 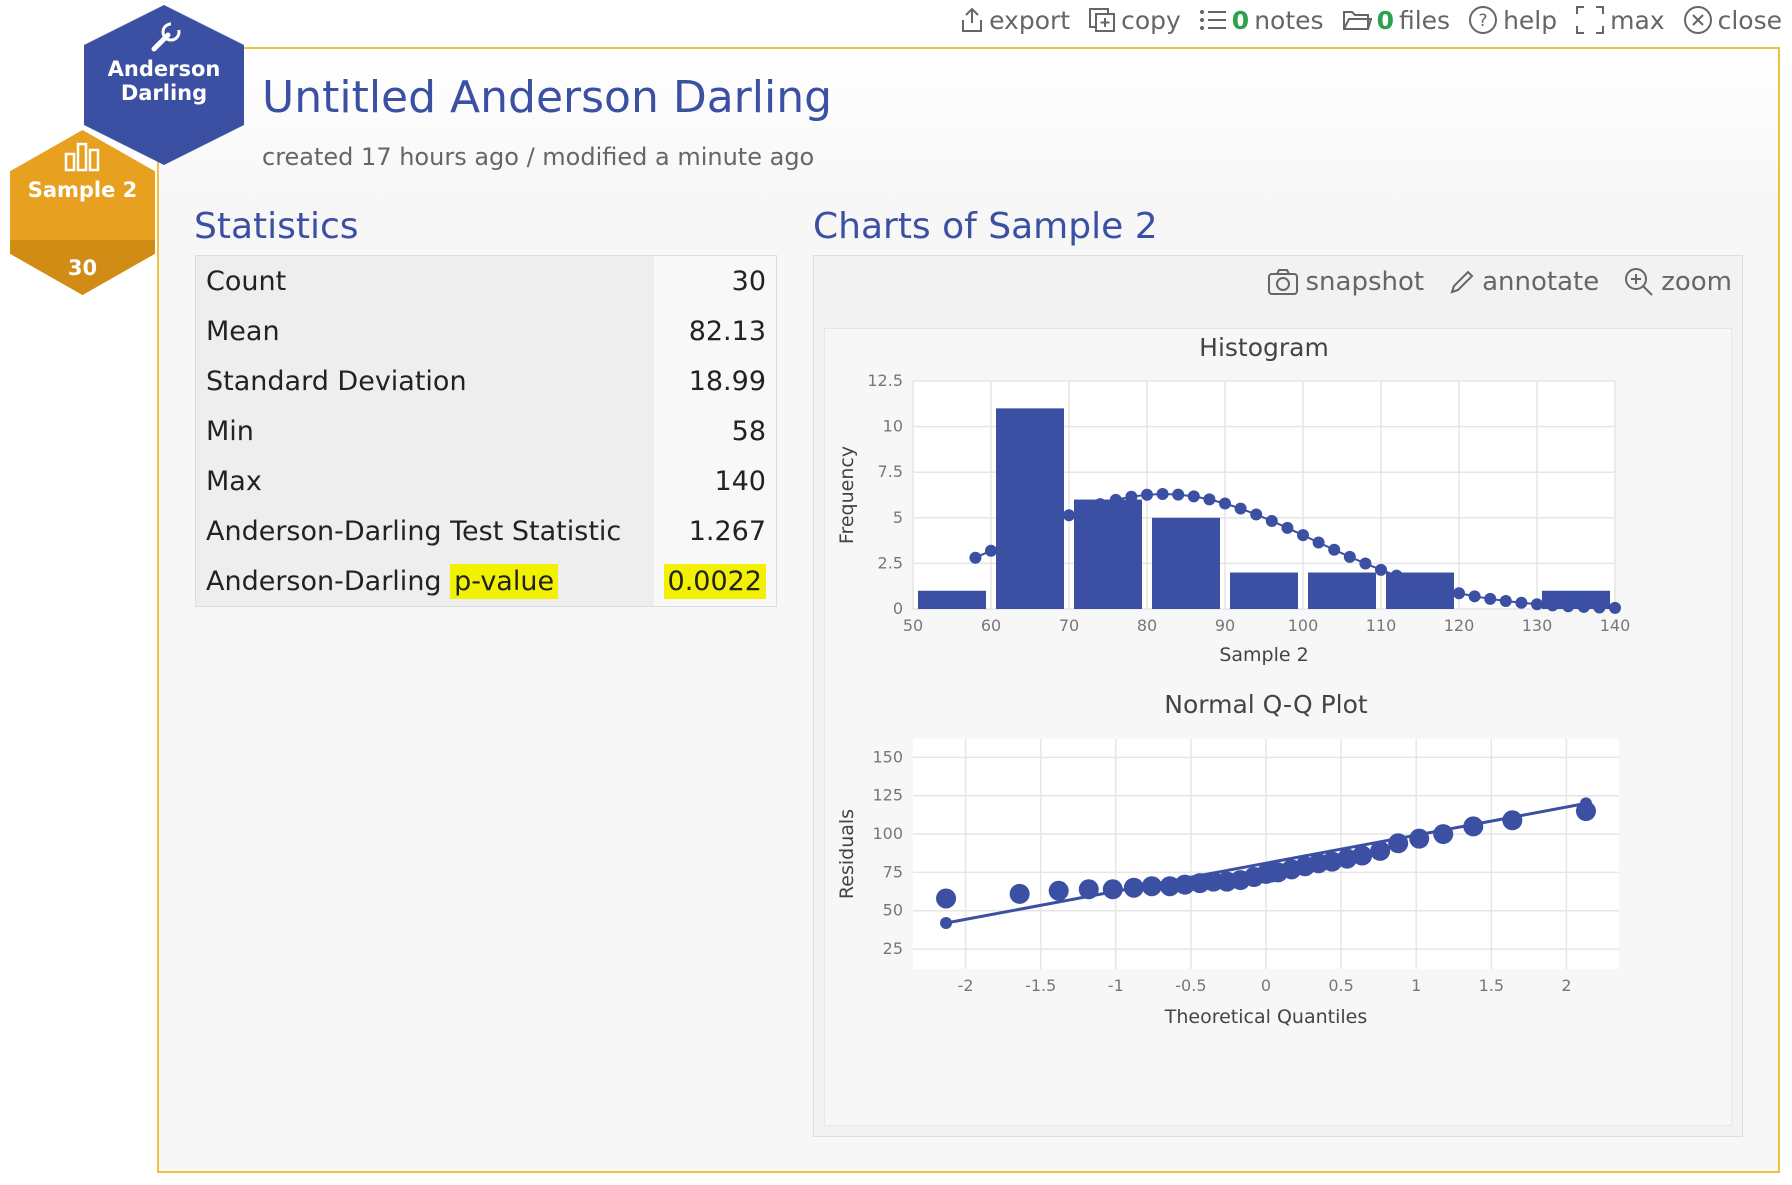 I want to click on table-row: Mean 82.13, so click(x=486, y=331).